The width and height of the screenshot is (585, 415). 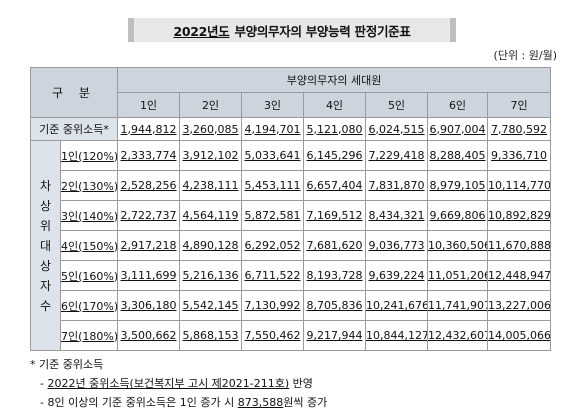 What do you see at coordinates (45, 245) in the screenshot?
I see `side-label-char: 대` at bounding box center [45, 245].